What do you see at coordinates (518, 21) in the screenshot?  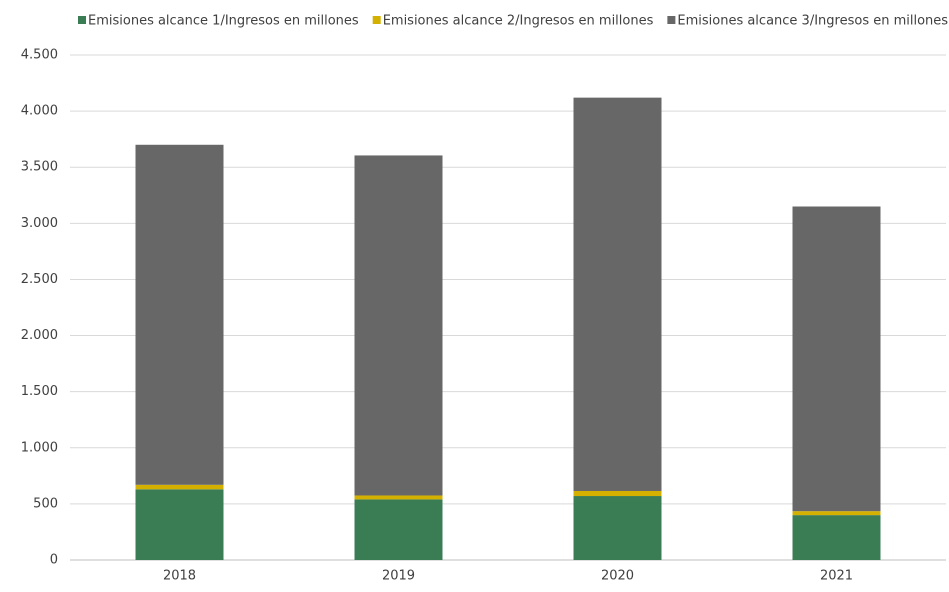 I see `legend-label: Emisiones alcance 2/Ingresos en millones` at bounding box center [518, 21].